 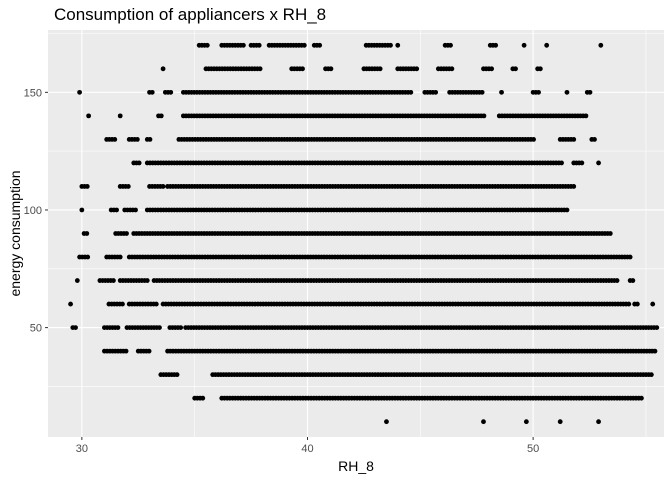 I want to click on y-axis-title: energy consumption, so click(x=15, y=233).